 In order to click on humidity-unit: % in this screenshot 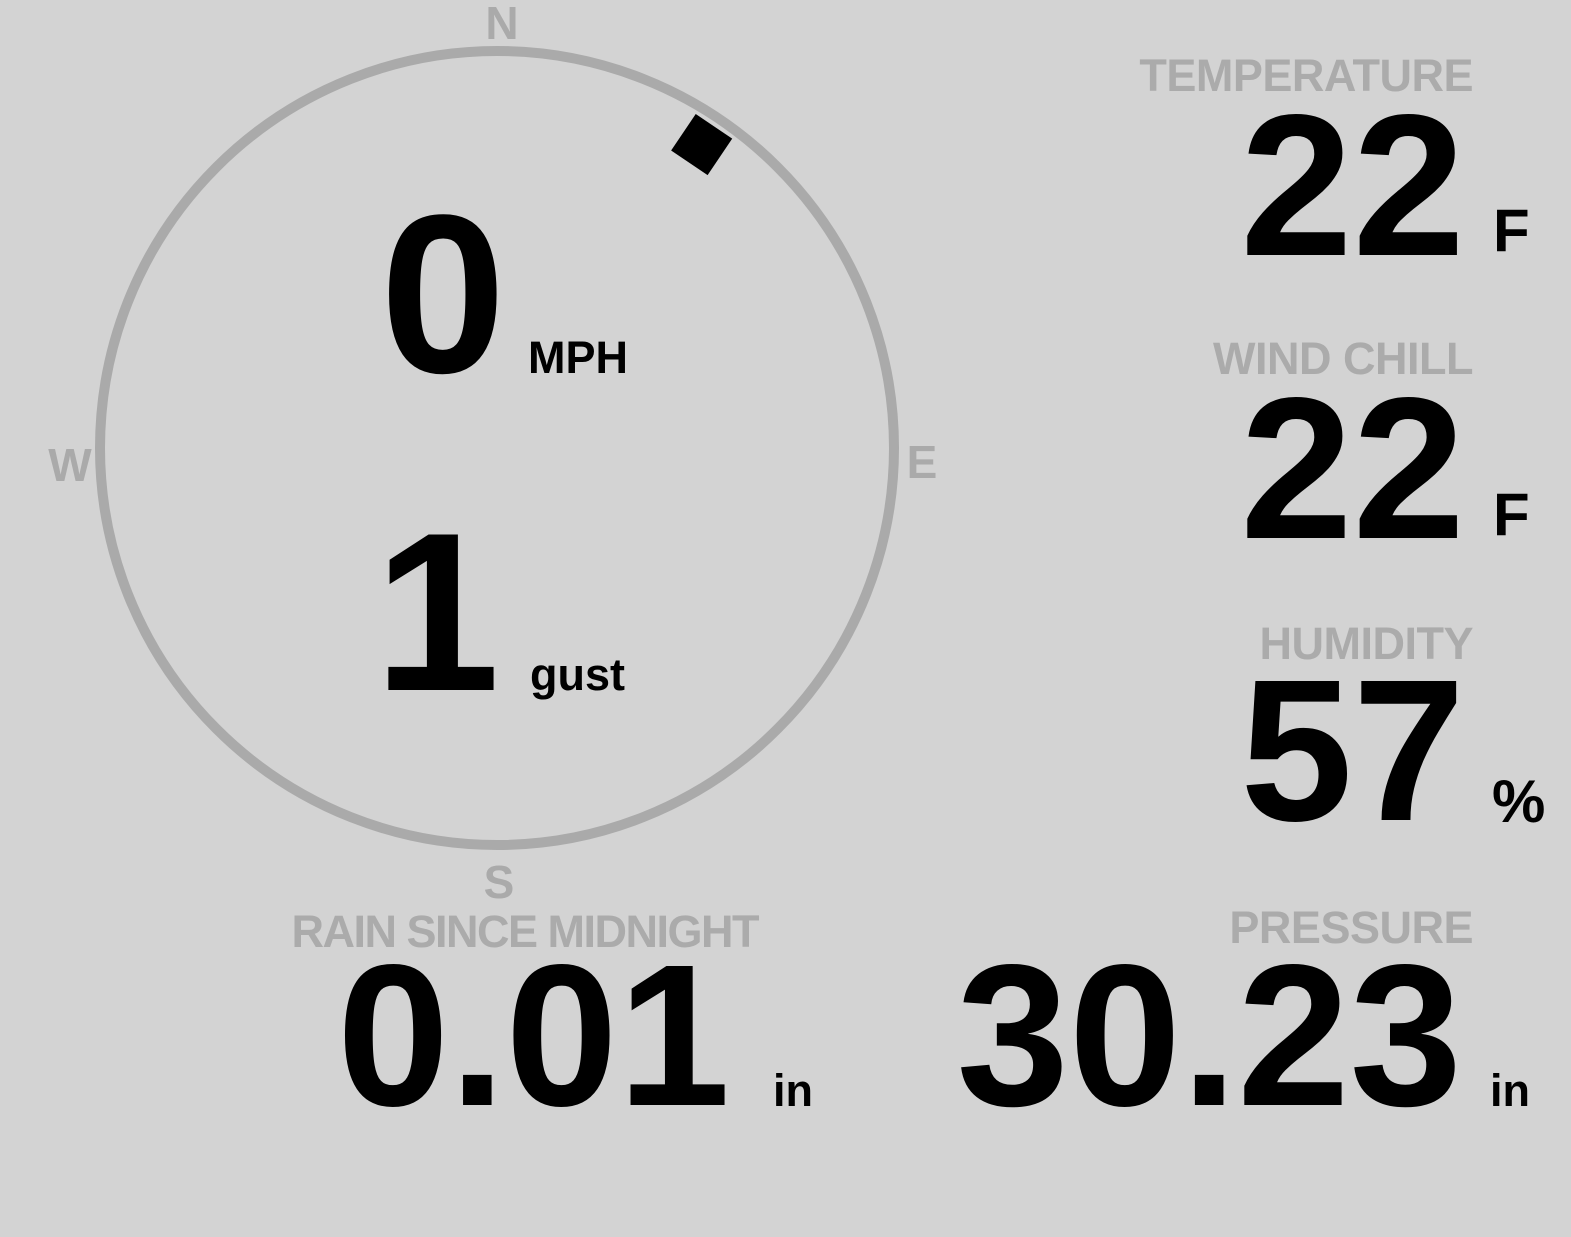, I will do `click(1519, 801)`.